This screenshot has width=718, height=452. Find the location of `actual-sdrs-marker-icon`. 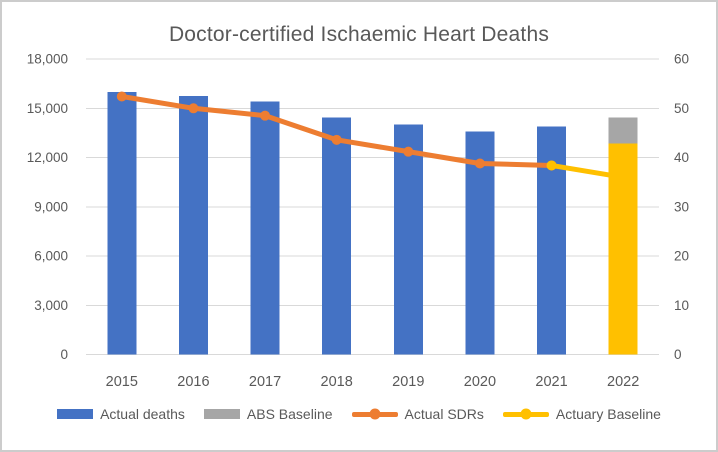

actual-sdrs-marker-icon is located at coordinates (375, 414).